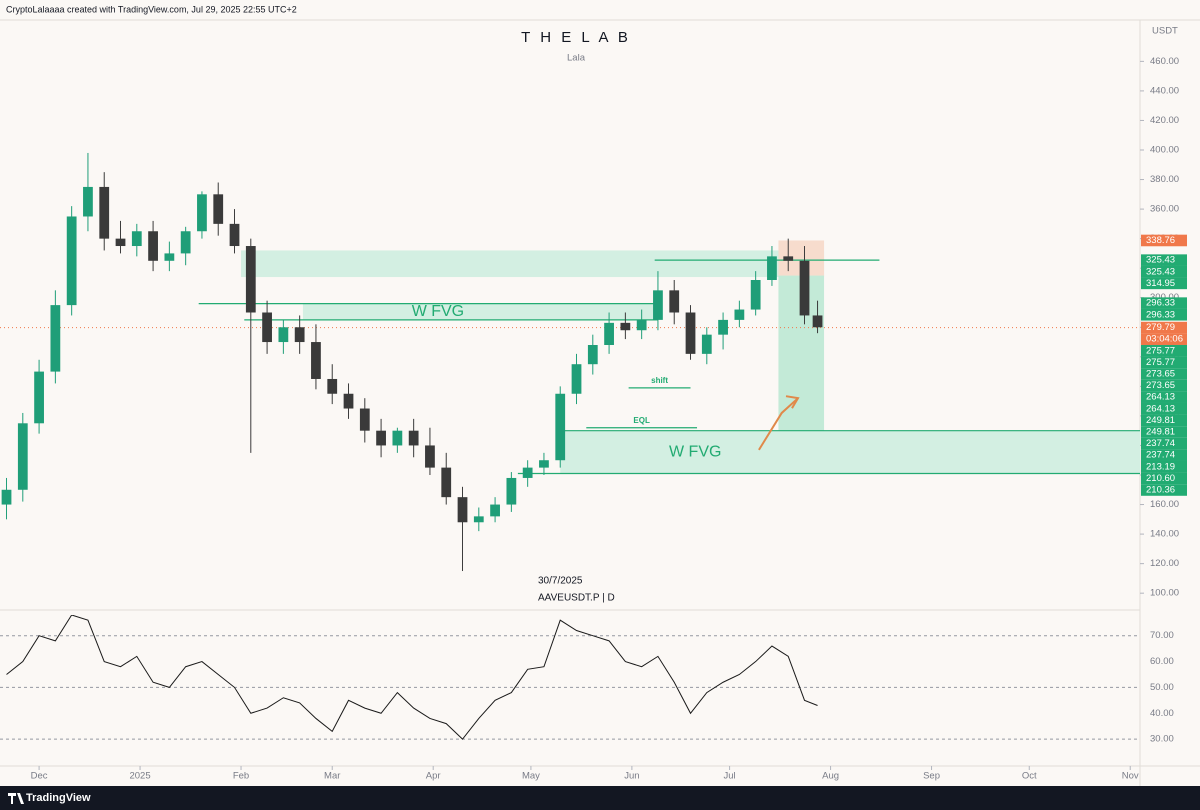 Image resolution: width=1200 pixels, height=810 pixels. What do you see at coordinates (1164, 90) in the screenshot?
I see `y-tick-label: 440.00` at bounding box center [1164, 90].